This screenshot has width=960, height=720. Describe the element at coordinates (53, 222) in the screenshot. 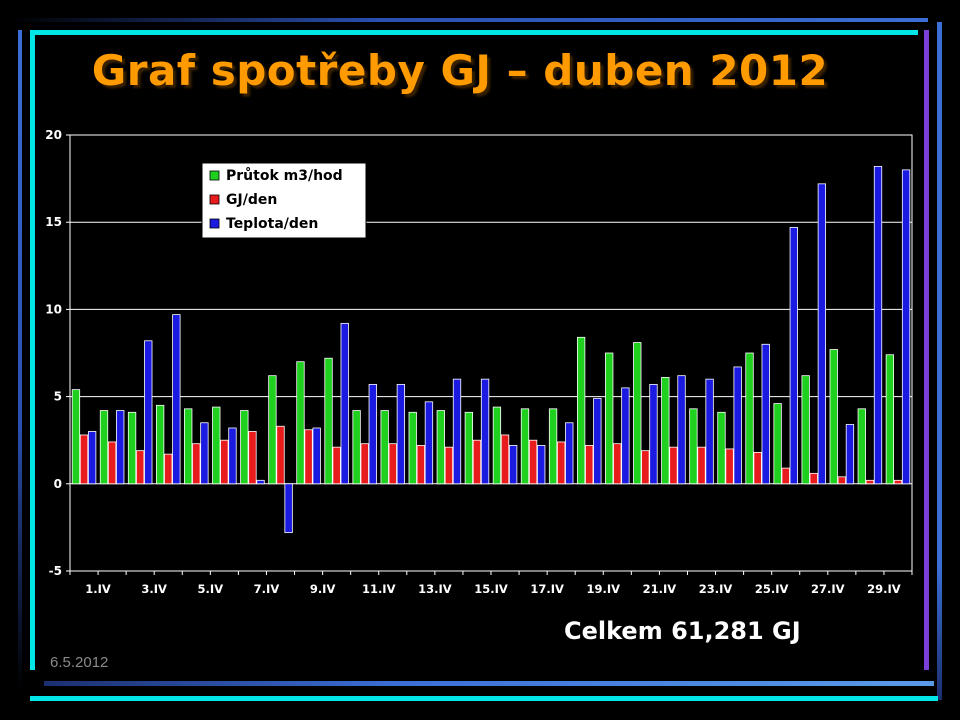

I see `y-tick-label: 15` at that location.